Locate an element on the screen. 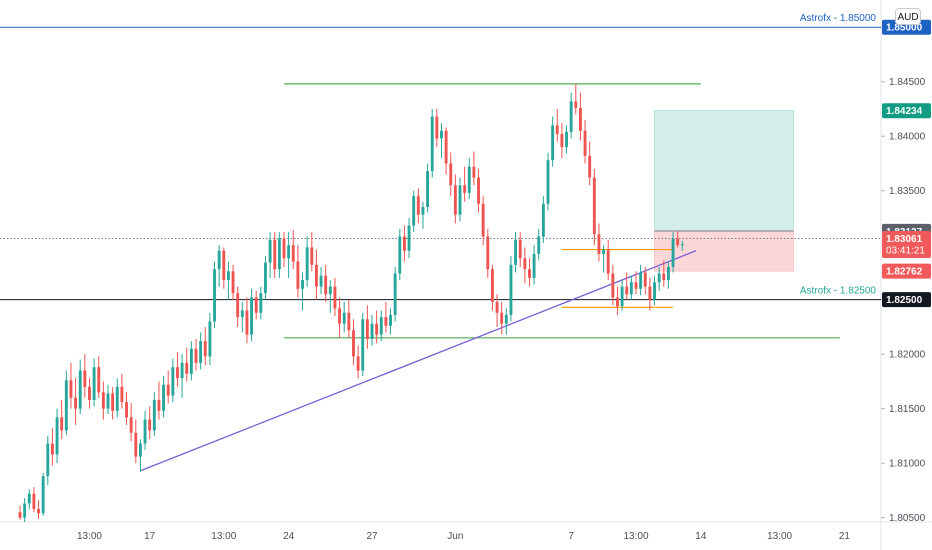 This screenshot has height=550, width=932. x-tick-label: 21 is located at coordinates (845, 536).